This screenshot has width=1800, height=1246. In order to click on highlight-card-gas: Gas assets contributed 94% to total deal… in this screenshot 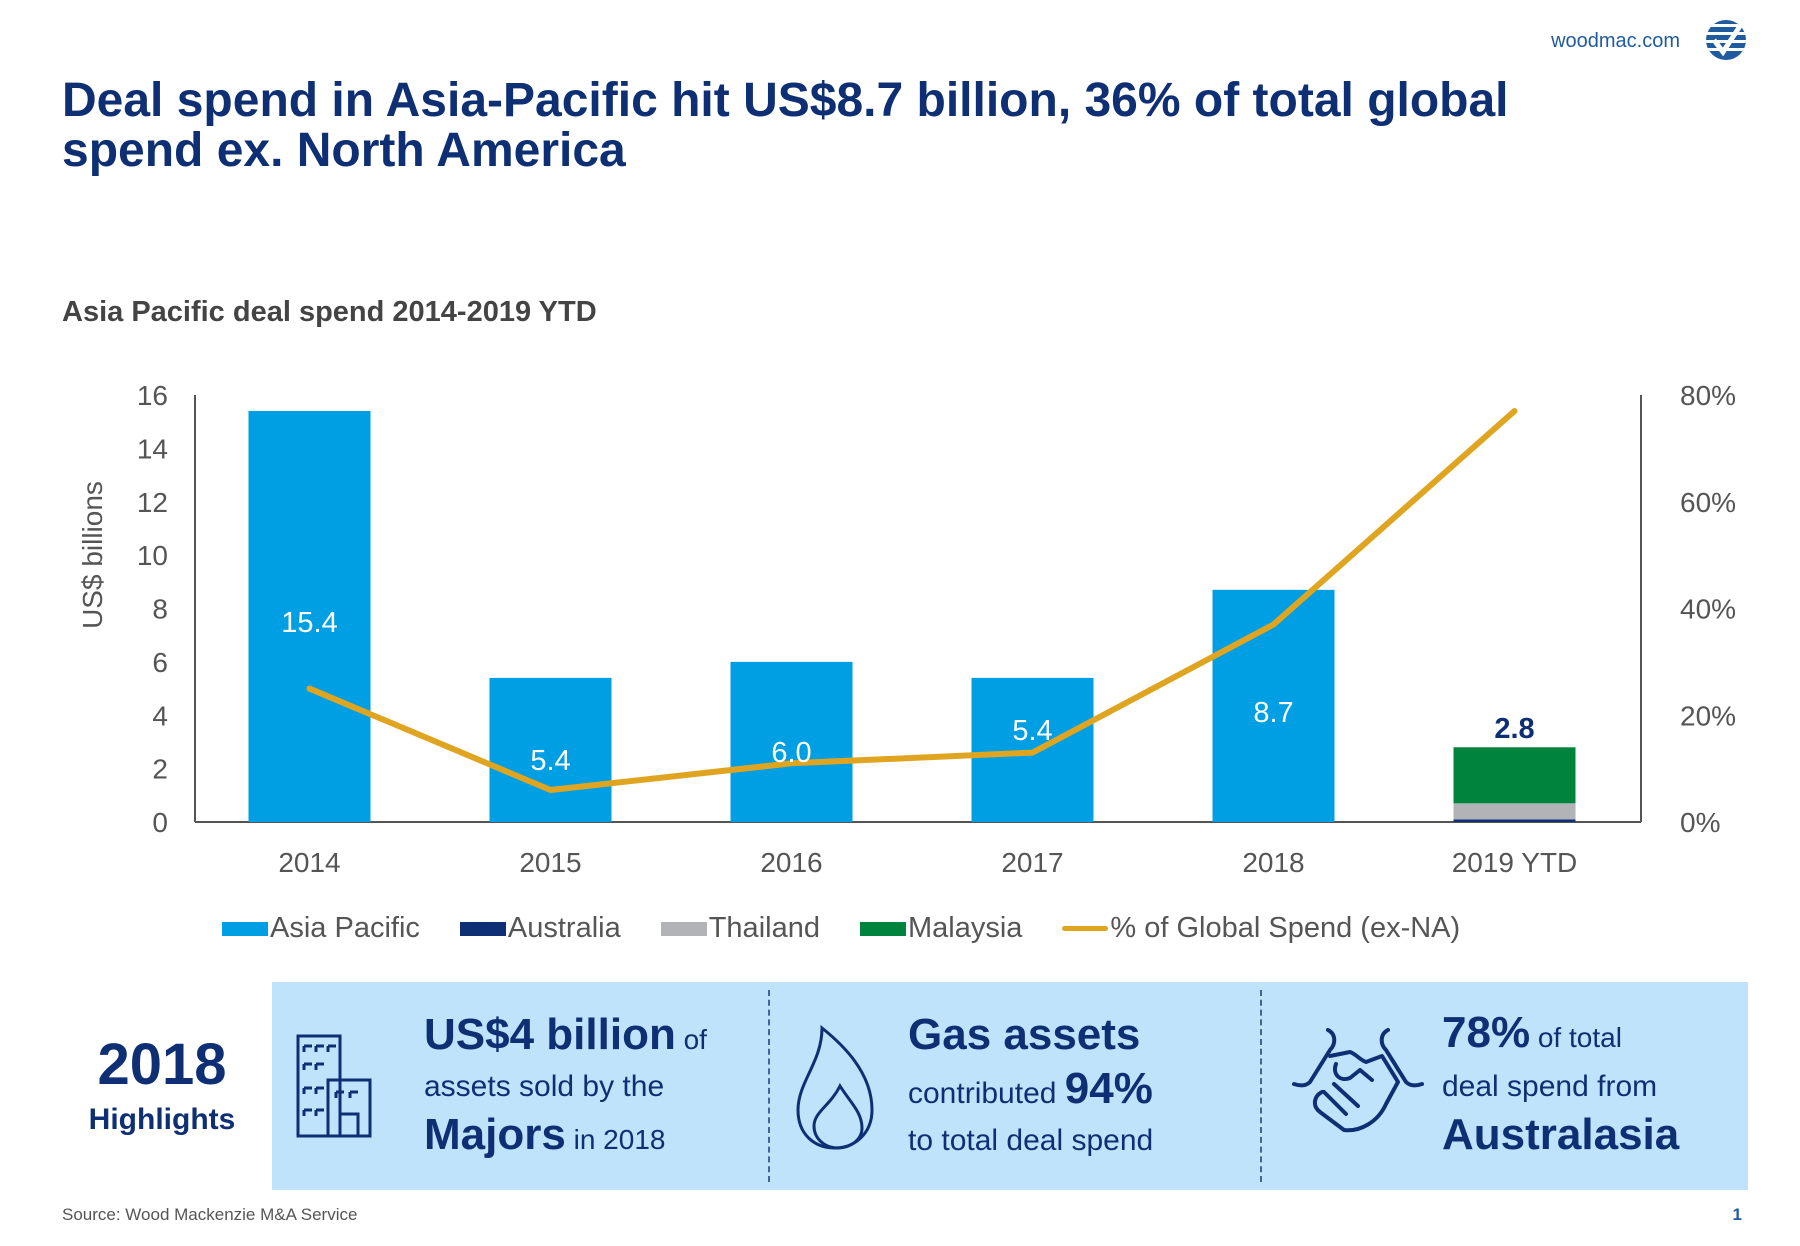, I will do `click(1012, 1086)`.